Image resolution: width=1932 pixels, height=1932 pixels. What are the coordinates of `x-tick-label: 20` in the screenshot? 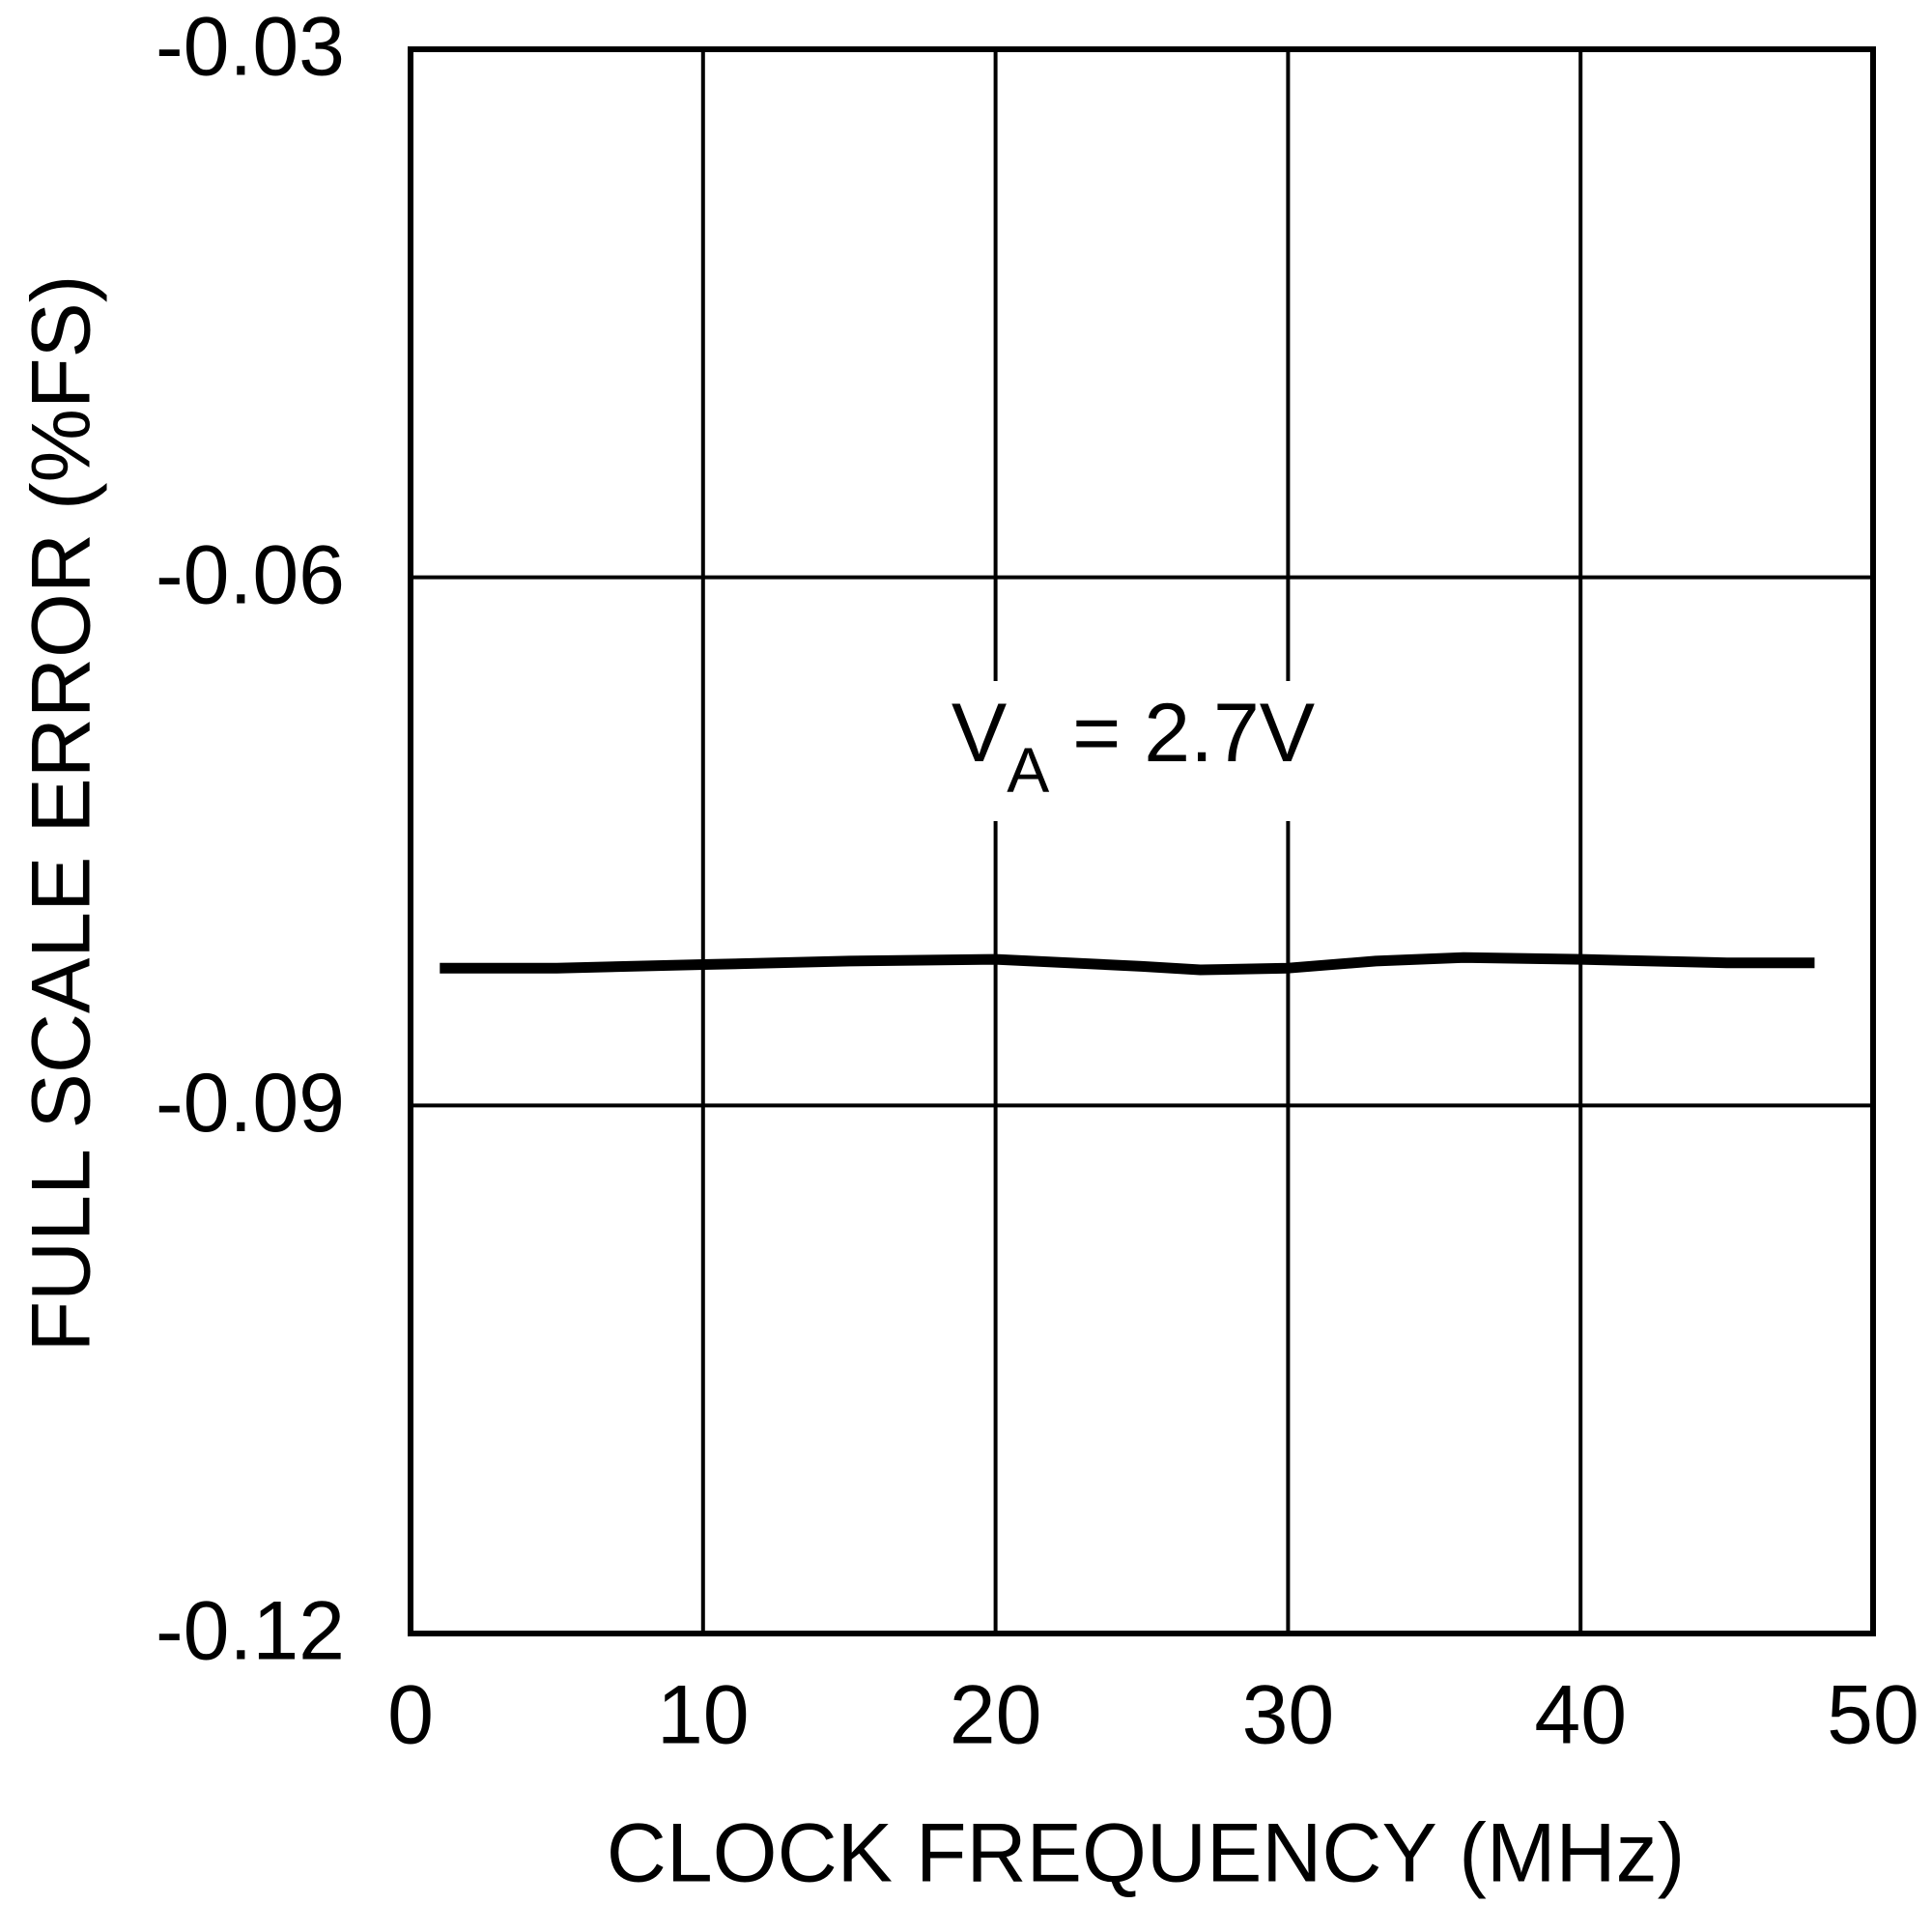 It's located at (996, 1715).